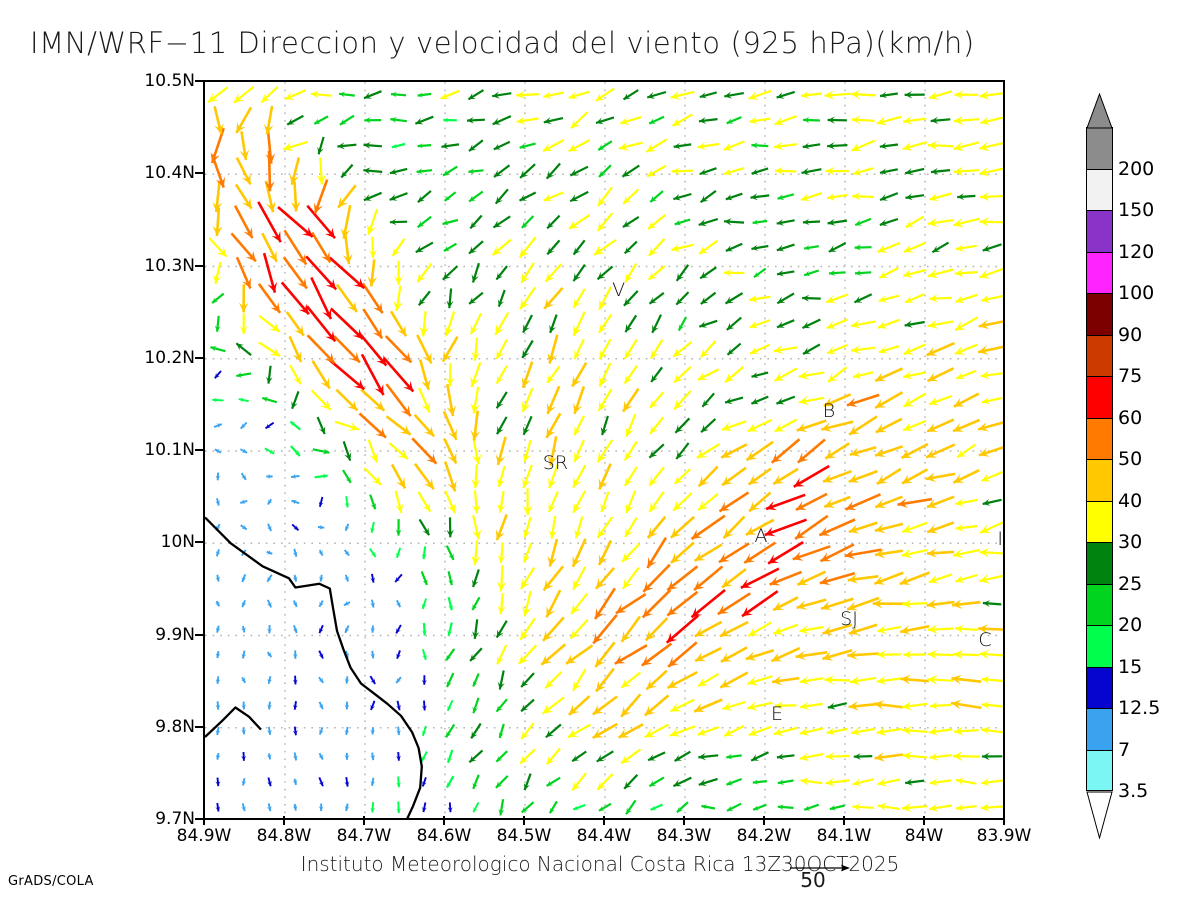 The height and width of the screenshot is (900, 1200). Describe the element at coordinates (1141, 466) in the screenshot. I see `colorbar: 200 150 120 100 90 75 60 50 40 30 25 20 15 12.5 7 3.5` at that location.